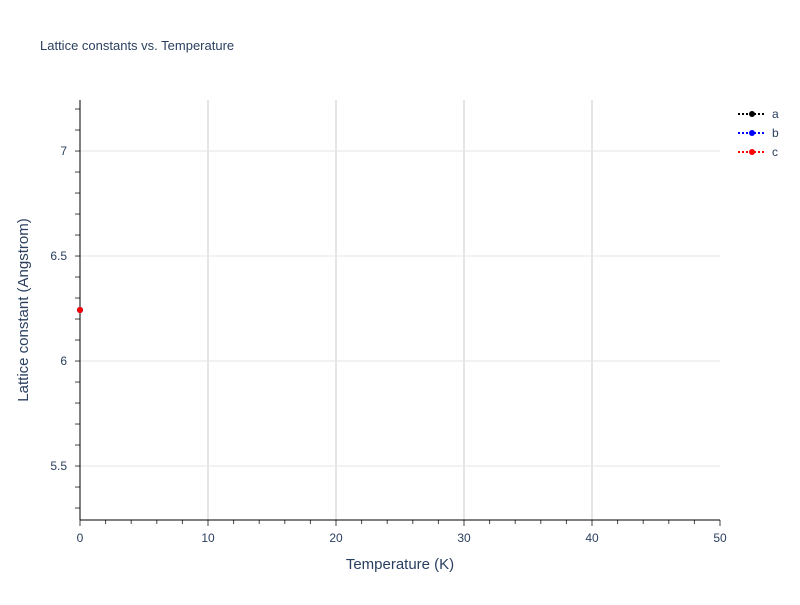 This screenshot has width=800, height=605. What do you see at coordinates (23, 309) in the screenshot?
I see `y-axis-label: Lattice constant (Angstrom)` at bounding box center [23, 309].